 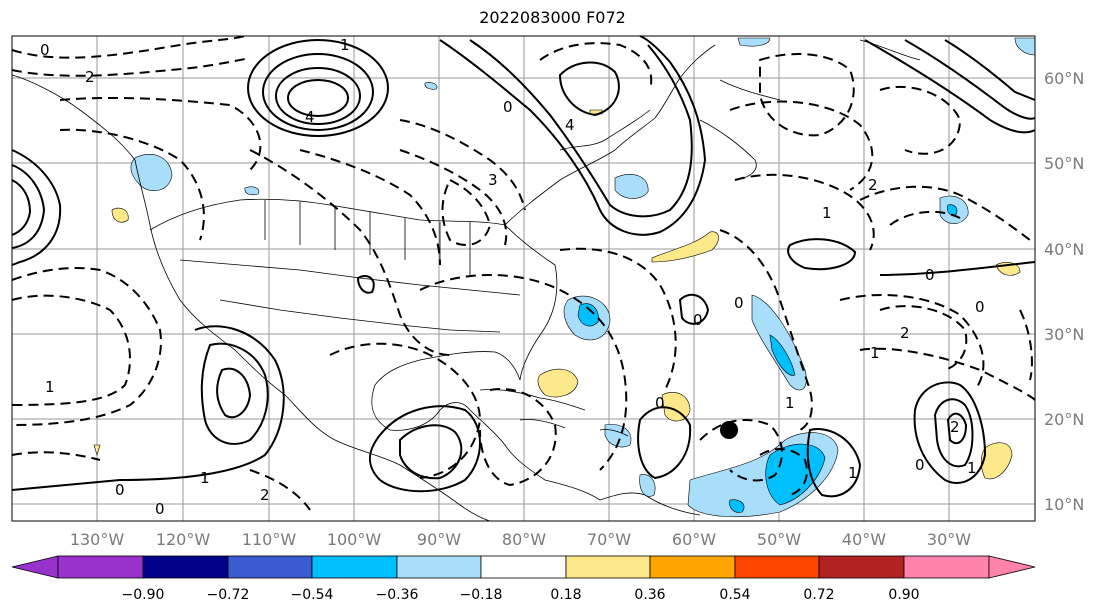 What do you see at coordinates (1064, 78) in the screenshot?
I see `lat-label: 60°N` at bounding box center [1064, 78].